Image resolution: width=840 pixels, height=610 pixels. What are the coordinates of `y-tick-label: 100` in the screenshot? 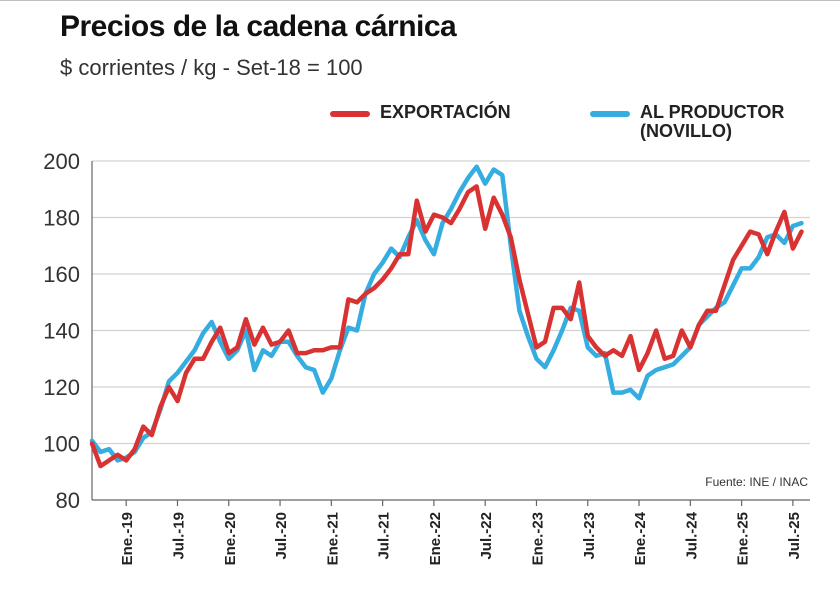 It's located at (61, 444).